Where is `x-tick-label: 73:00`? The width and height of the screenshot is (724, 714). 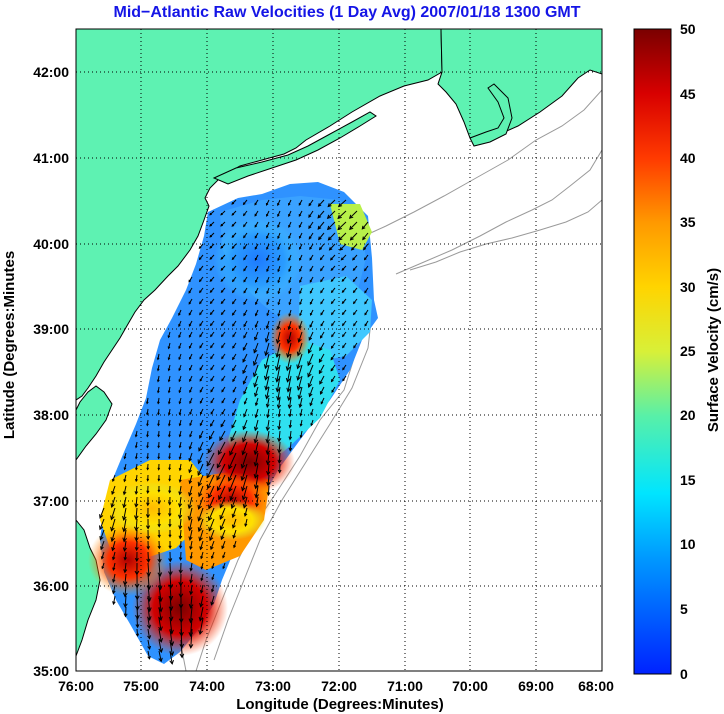
x-tick-label: 73:00 is located at coordinates (273, 686).